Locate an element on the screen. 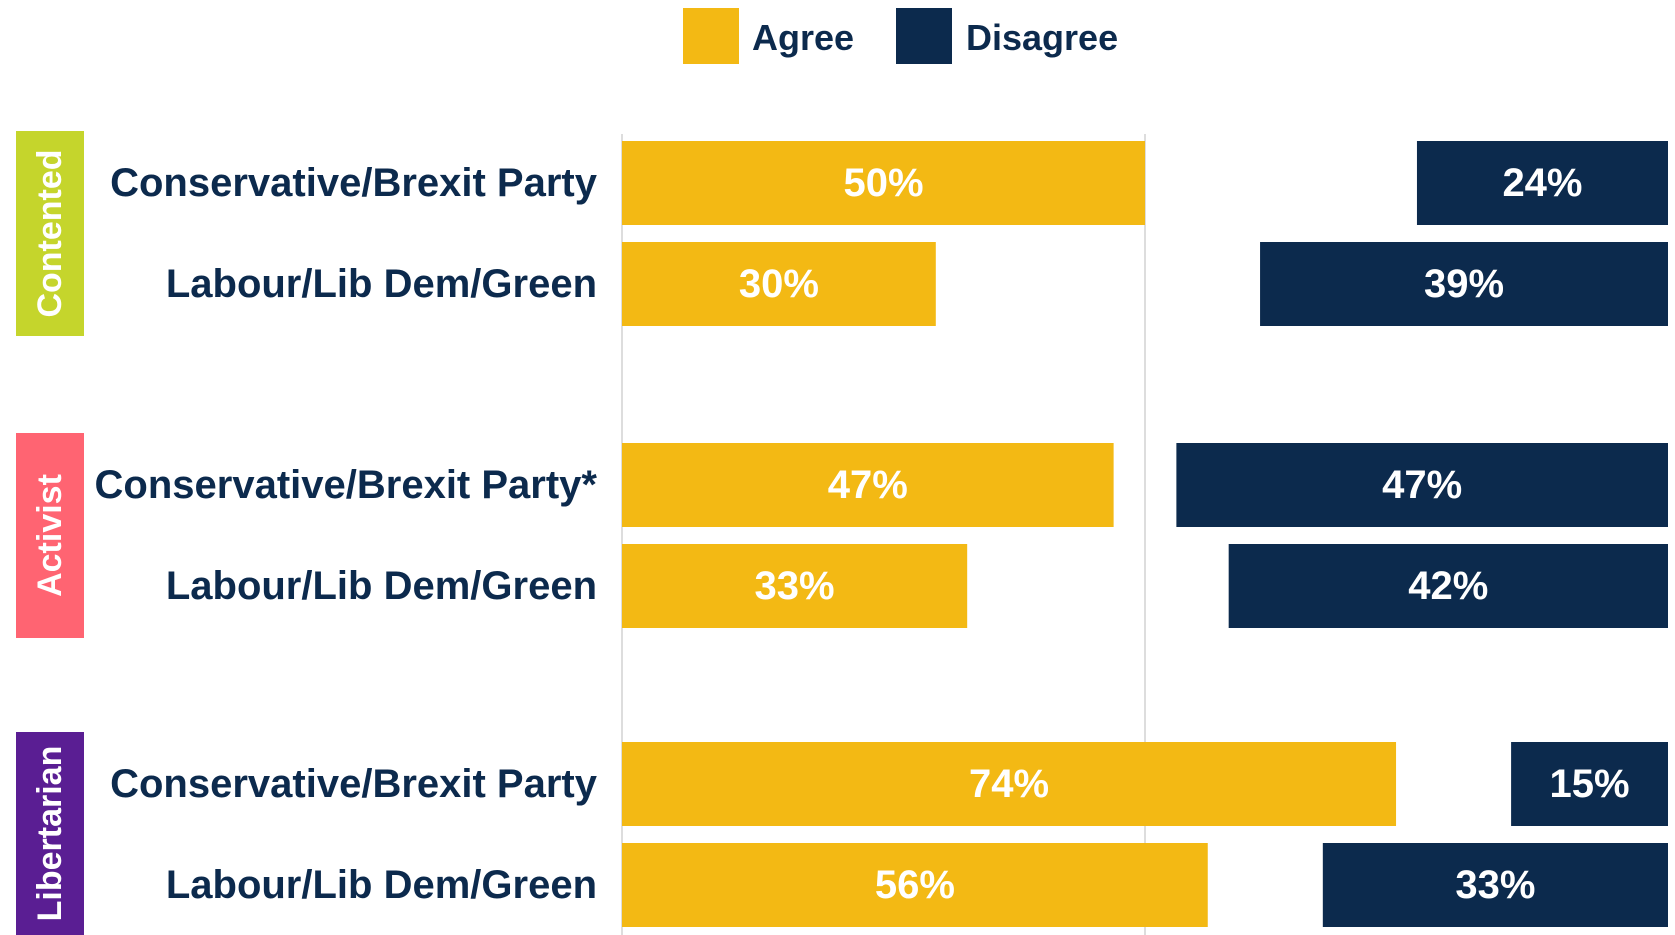 This screenshot has width=1675, height=935. disagree-value-label: 42% is located at coordinates (1448, 586).